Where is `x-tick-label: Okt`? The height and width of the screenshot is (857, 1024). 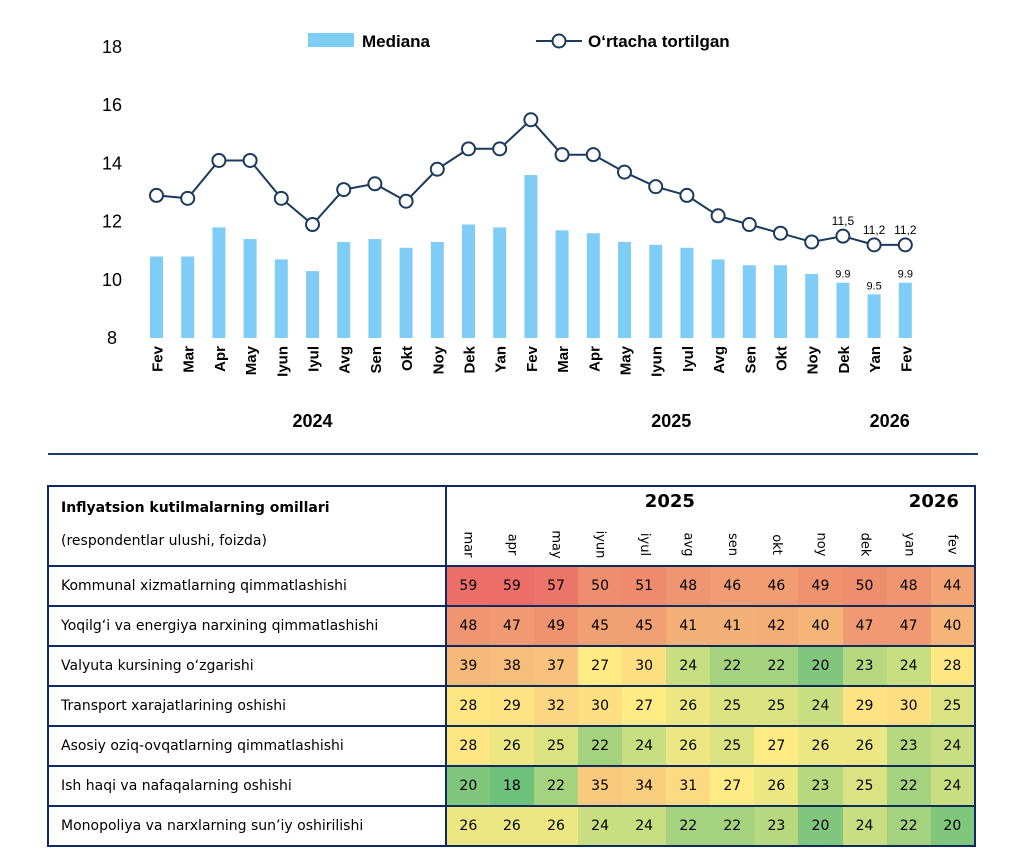 x-tick-label: Okt is located at coordinates (407, 358).